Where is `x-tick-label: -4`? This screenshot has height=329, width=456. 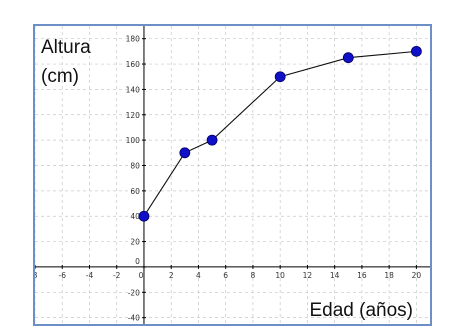 x-tick-label: -4 is located at coordinates (90, 275).